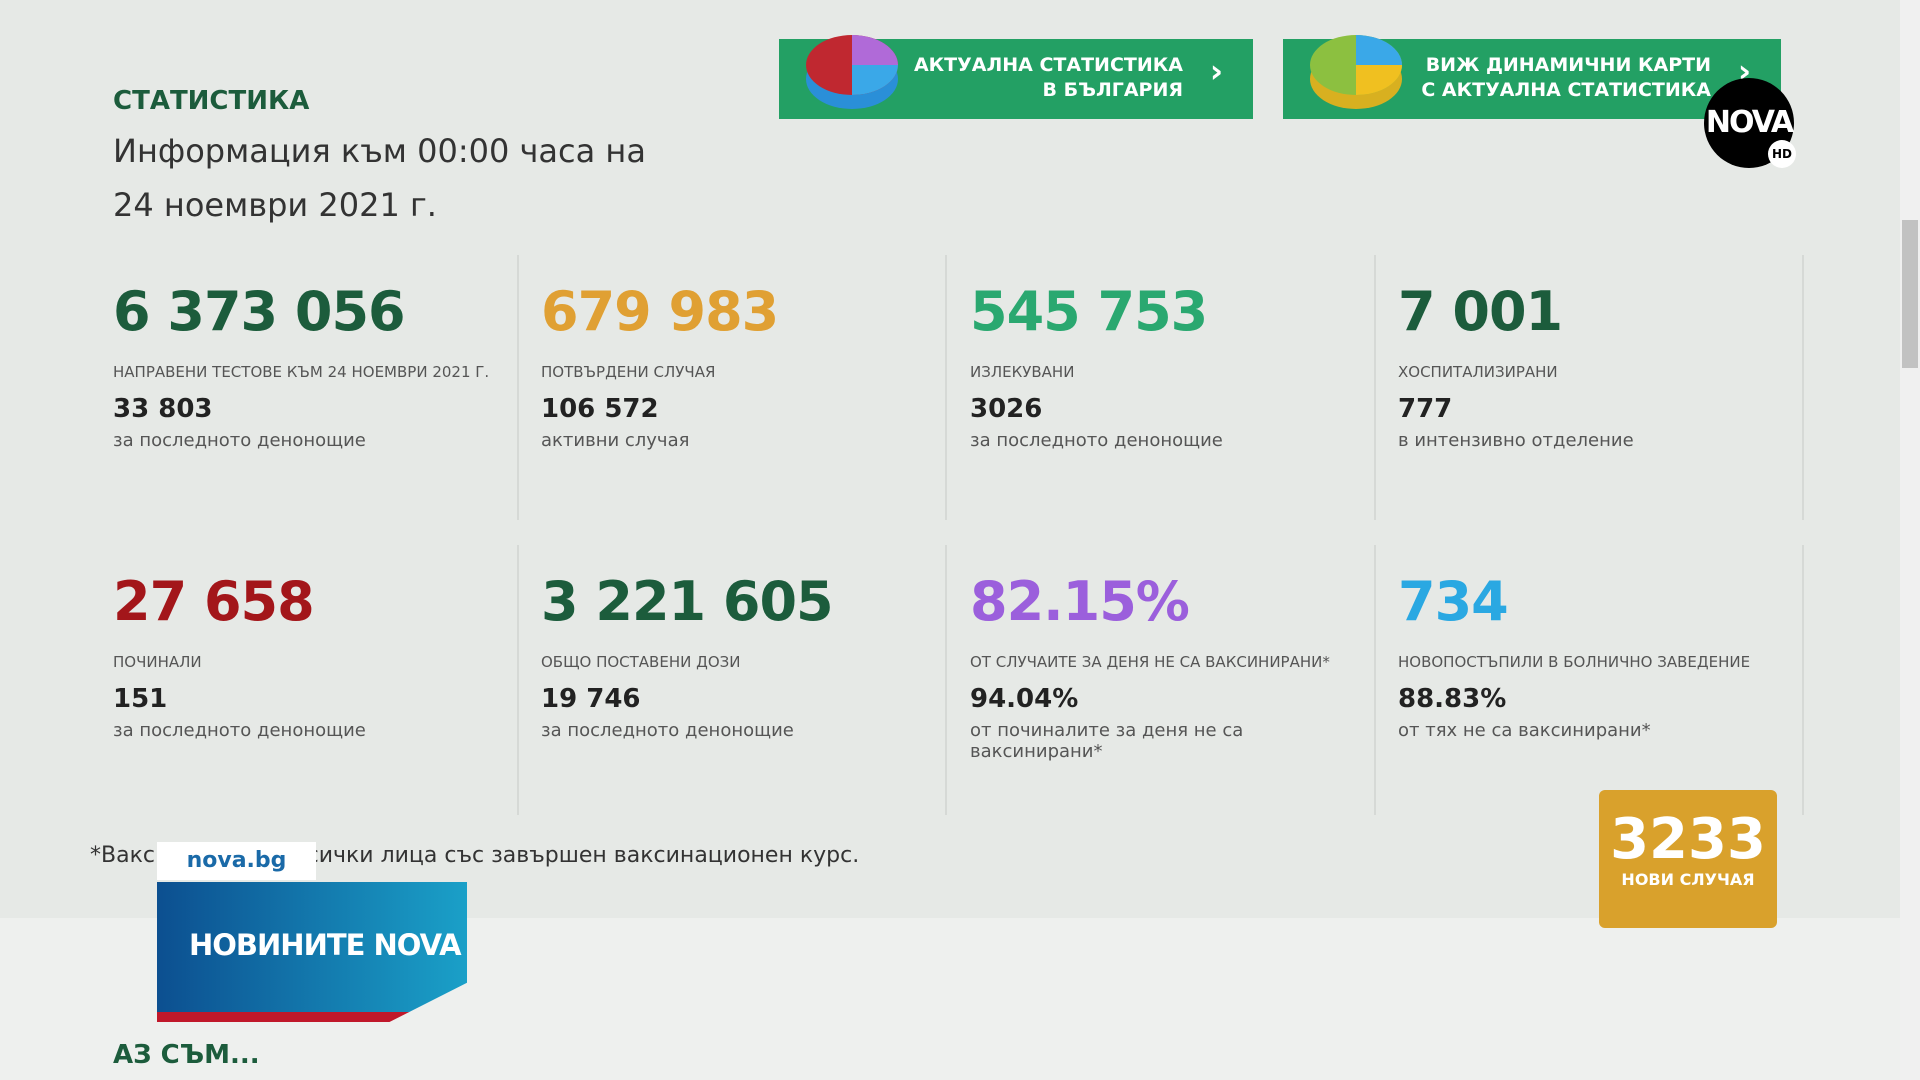 The height and width of the screenshot is (1080, 1920). What do you see at coordinates (1024, 699) in the screenshot?
I see `stat-sub-value: 94.04%` at bounding box center [1024, 699].